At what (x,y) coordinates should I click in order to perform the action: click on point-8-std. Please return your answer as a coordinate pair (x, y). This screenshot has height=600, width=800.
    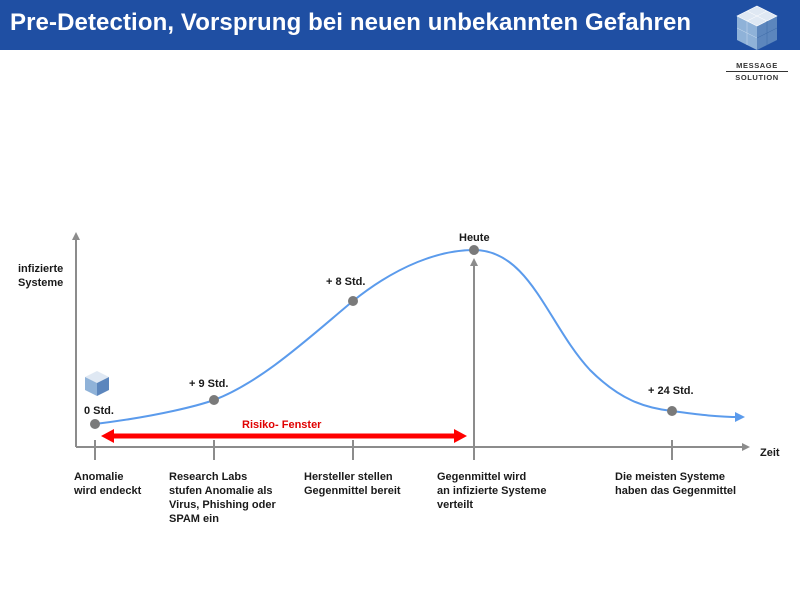
    Looking at the image, I should click on (353, 301).